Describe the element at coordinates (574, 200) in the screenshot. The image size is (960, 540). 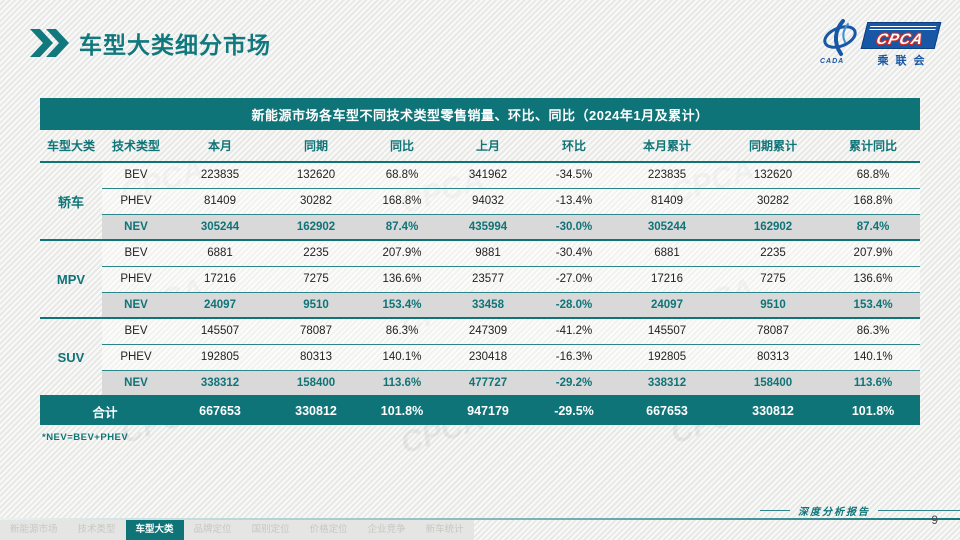
I see `cell: -13.4%` at that location.